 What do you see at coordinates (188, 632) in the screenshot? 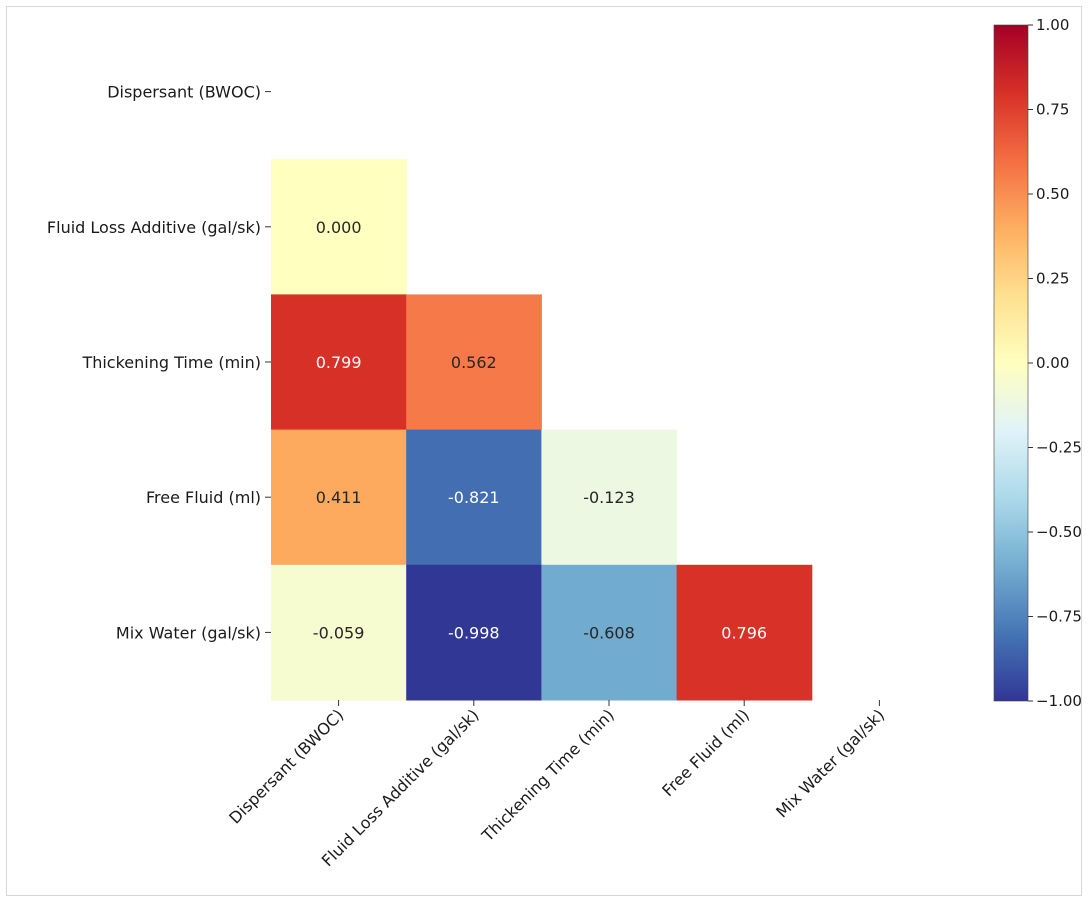
I see `y-tick-label: Mix Water (gal/sk)` at bounding box center [188, 632].